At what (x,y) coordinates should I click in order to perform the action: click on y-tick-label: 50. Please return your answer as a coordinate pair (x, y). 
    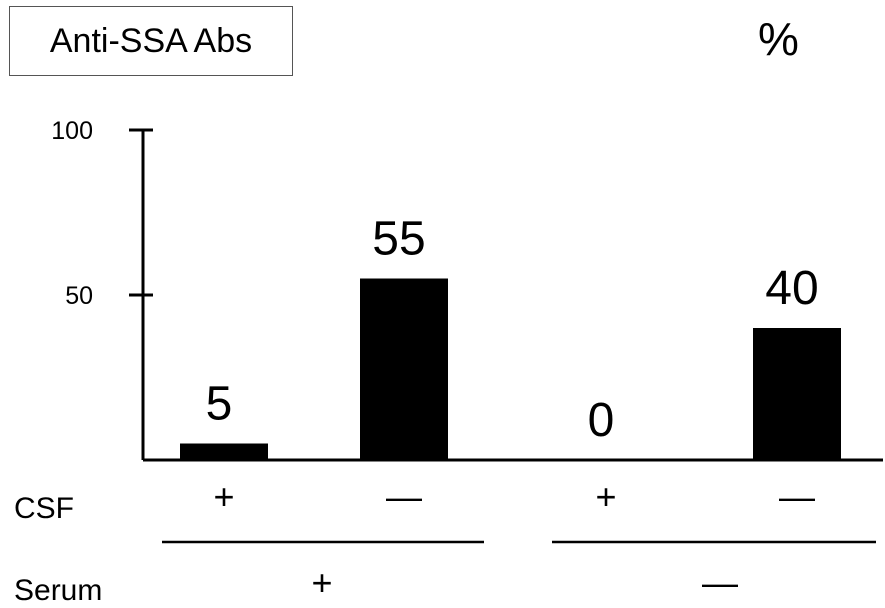
    Looking at the image, I should click on (79, 296).